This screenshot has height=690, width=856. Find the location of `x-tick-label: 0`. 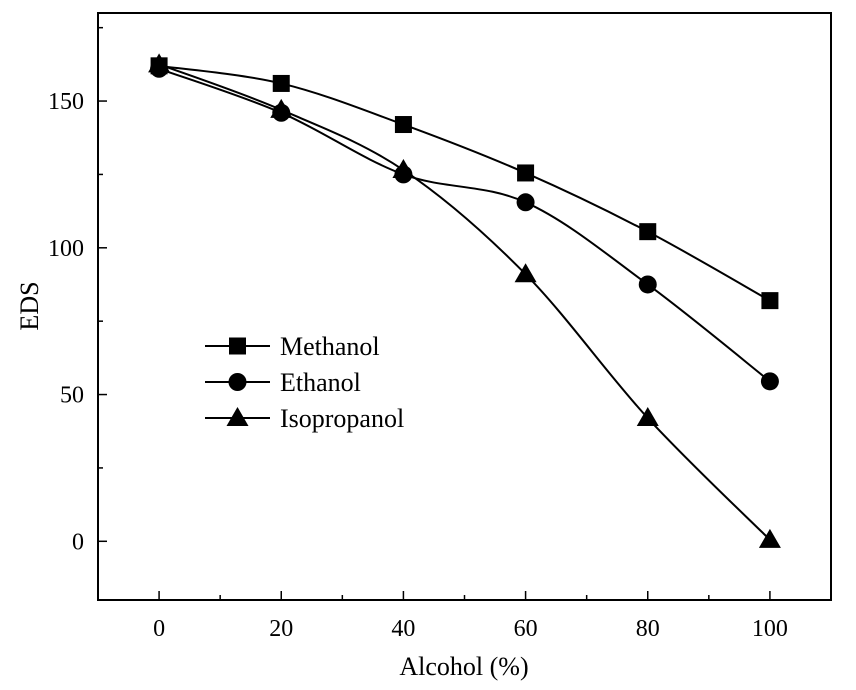

x-tick-label: 0 is located at coordinates (159, 629).